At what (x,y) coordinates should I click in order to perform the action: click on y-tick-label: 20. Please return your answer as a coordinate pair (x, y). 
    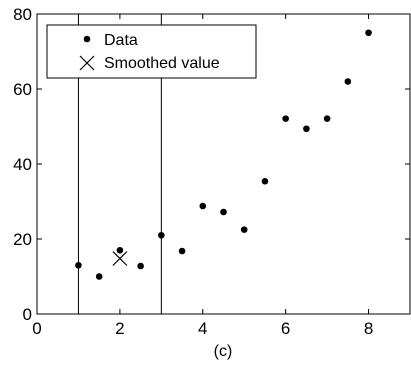
    Looking at the image, I should click on (22, 239).